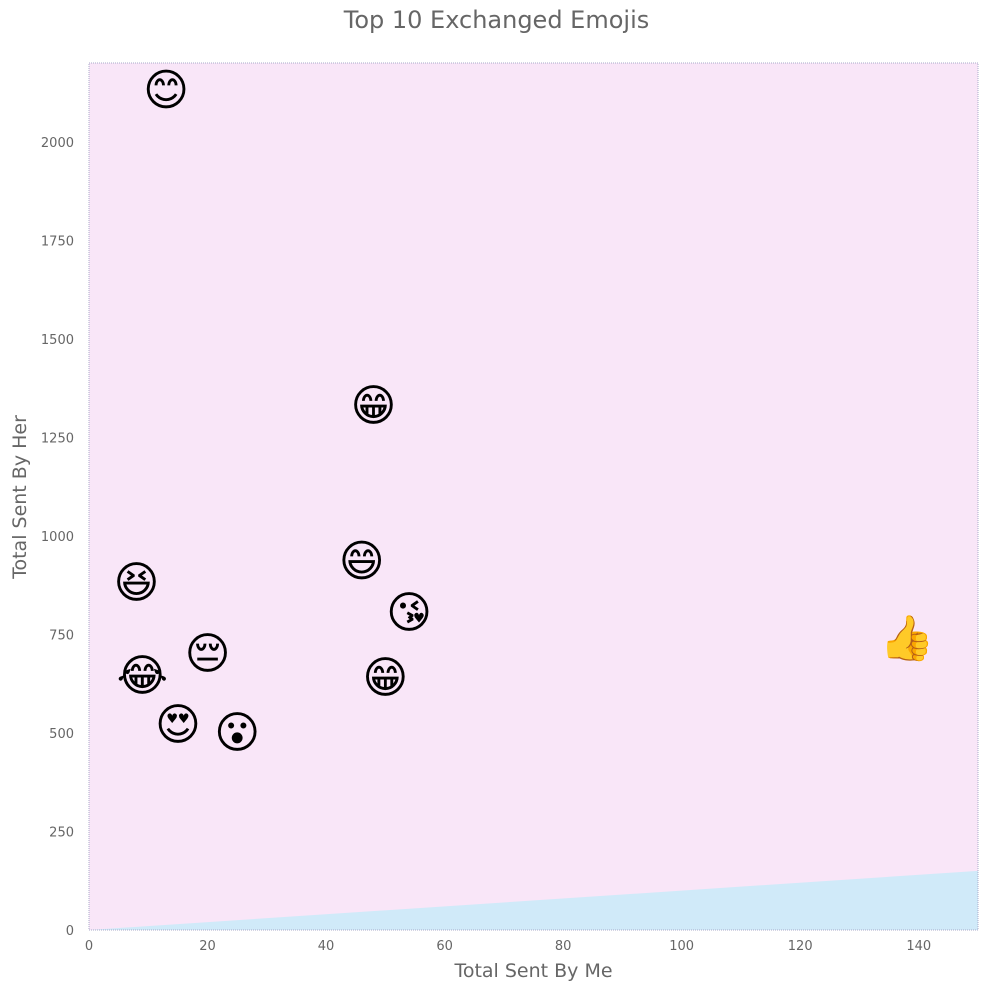  What do you see at coordinates (681, 946) in the screenshot?
I see `x-tick-label: 100` at bounding box center [681, 946].